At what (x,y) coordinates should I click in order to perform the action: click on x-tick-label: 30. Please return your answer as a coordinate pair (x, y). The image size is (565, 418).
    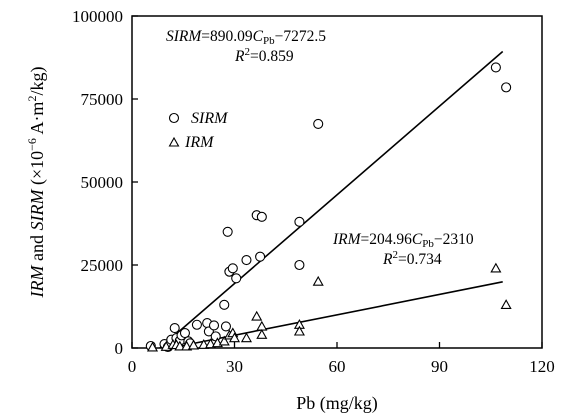
    Looking at the image, I should click on (234, 366).